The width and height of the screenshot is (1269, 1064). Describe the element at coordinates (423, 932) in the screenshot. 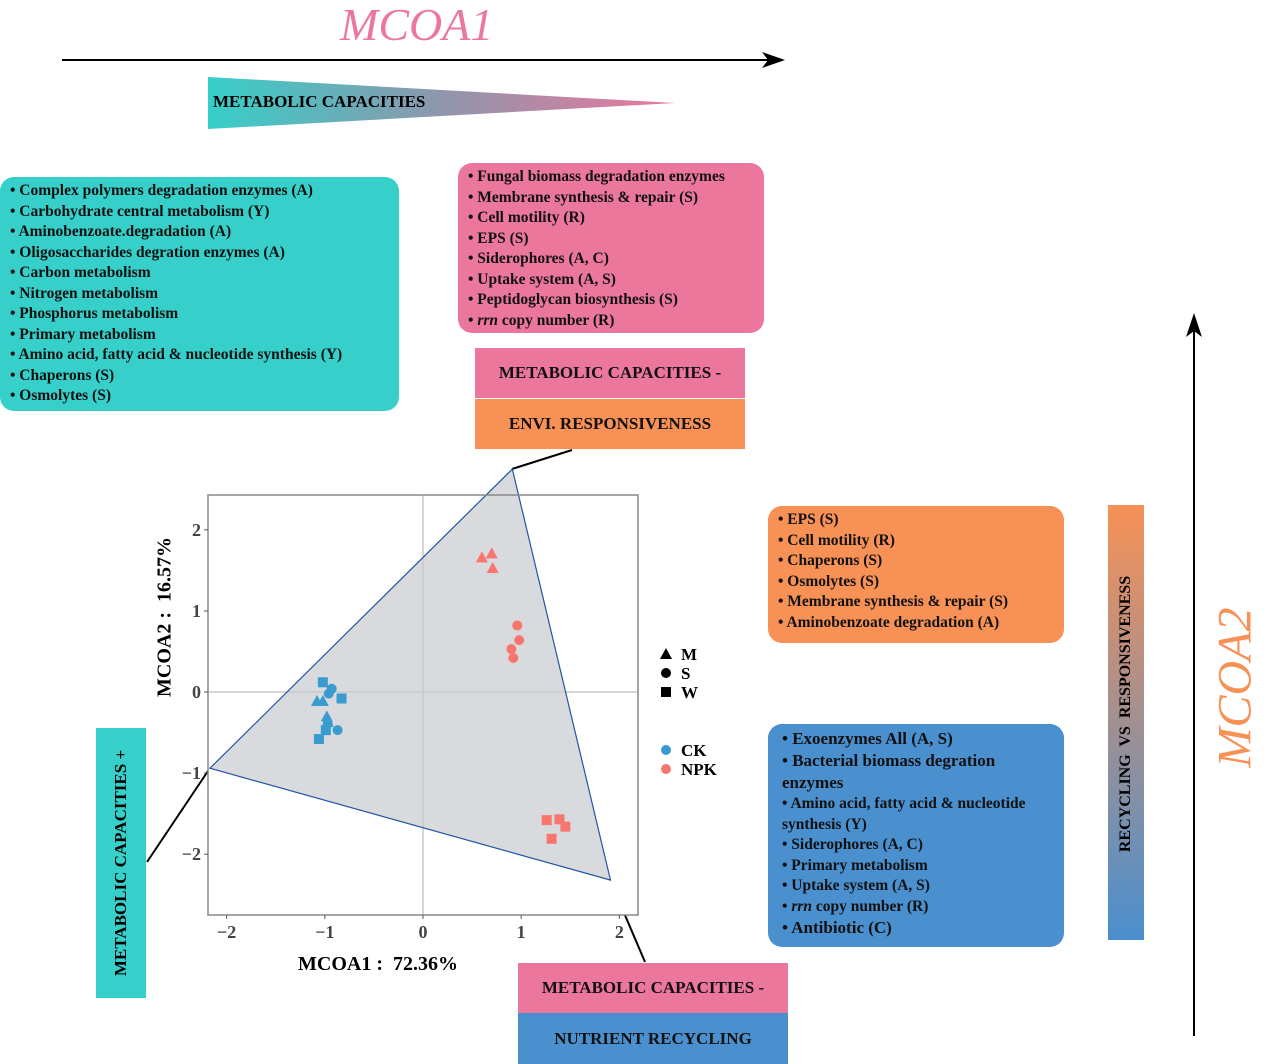

I see `x-tick-label: 0` at that location.